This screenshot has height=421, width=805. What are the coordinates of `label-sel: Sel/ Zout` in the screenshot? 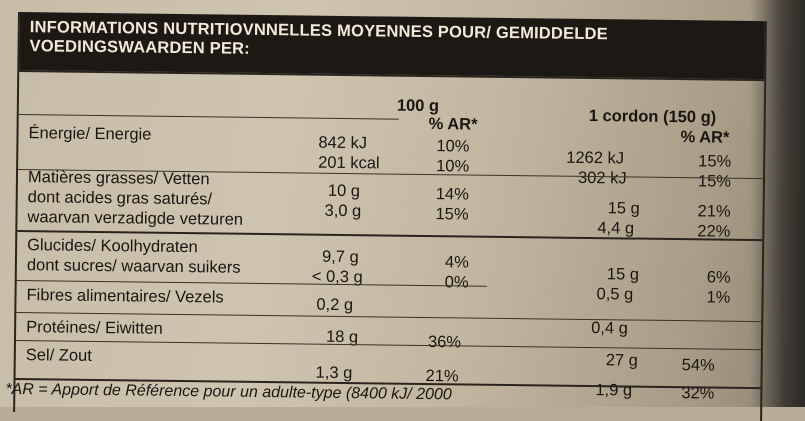 It's located at (58, 355).